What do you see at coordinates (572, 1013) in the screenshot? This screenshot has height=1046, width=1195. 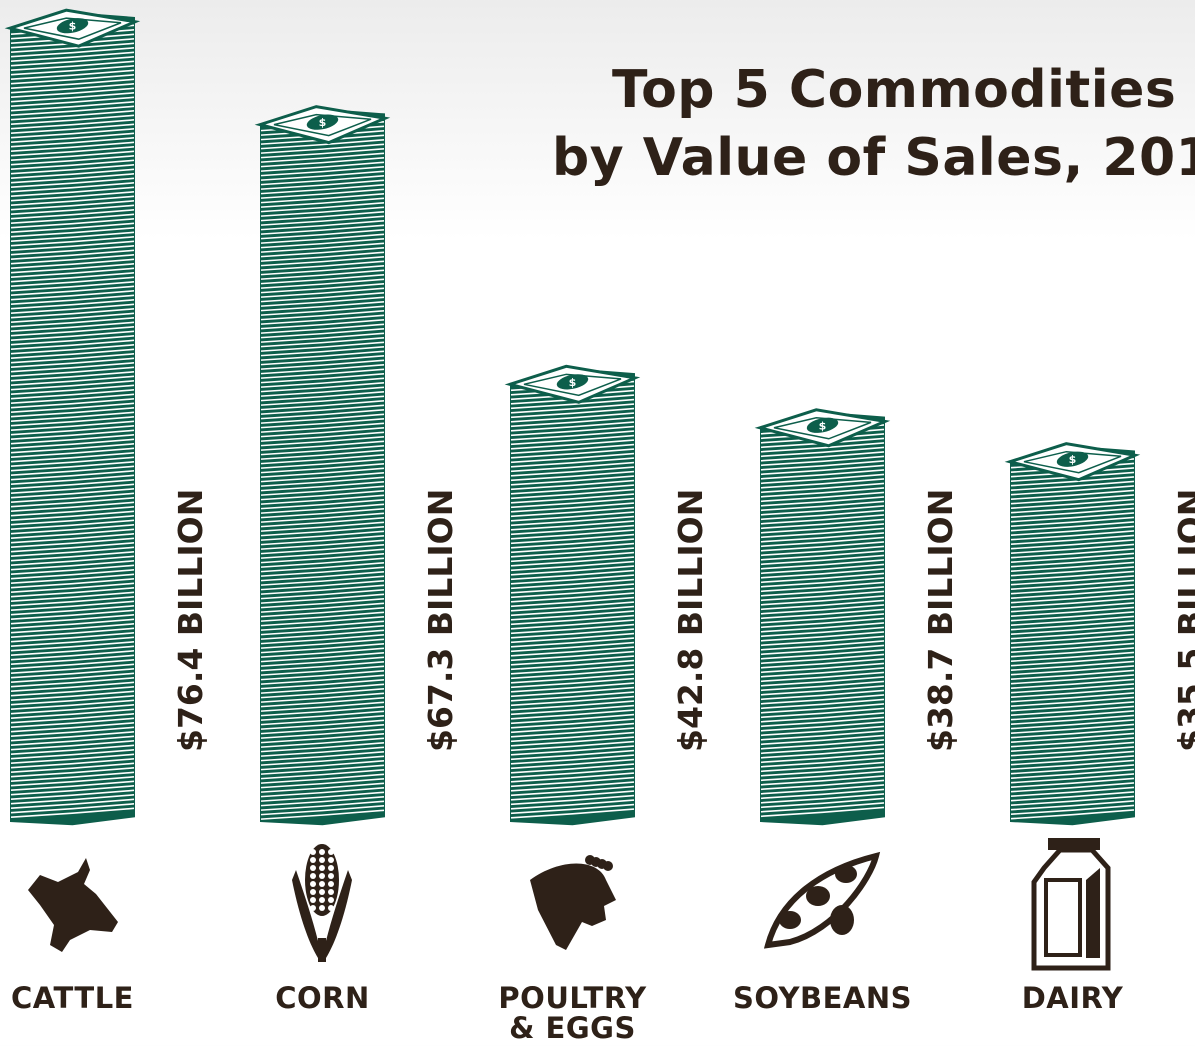 I see `category-label: POULTRY & EGGS` at bounding box center [572, 1013].